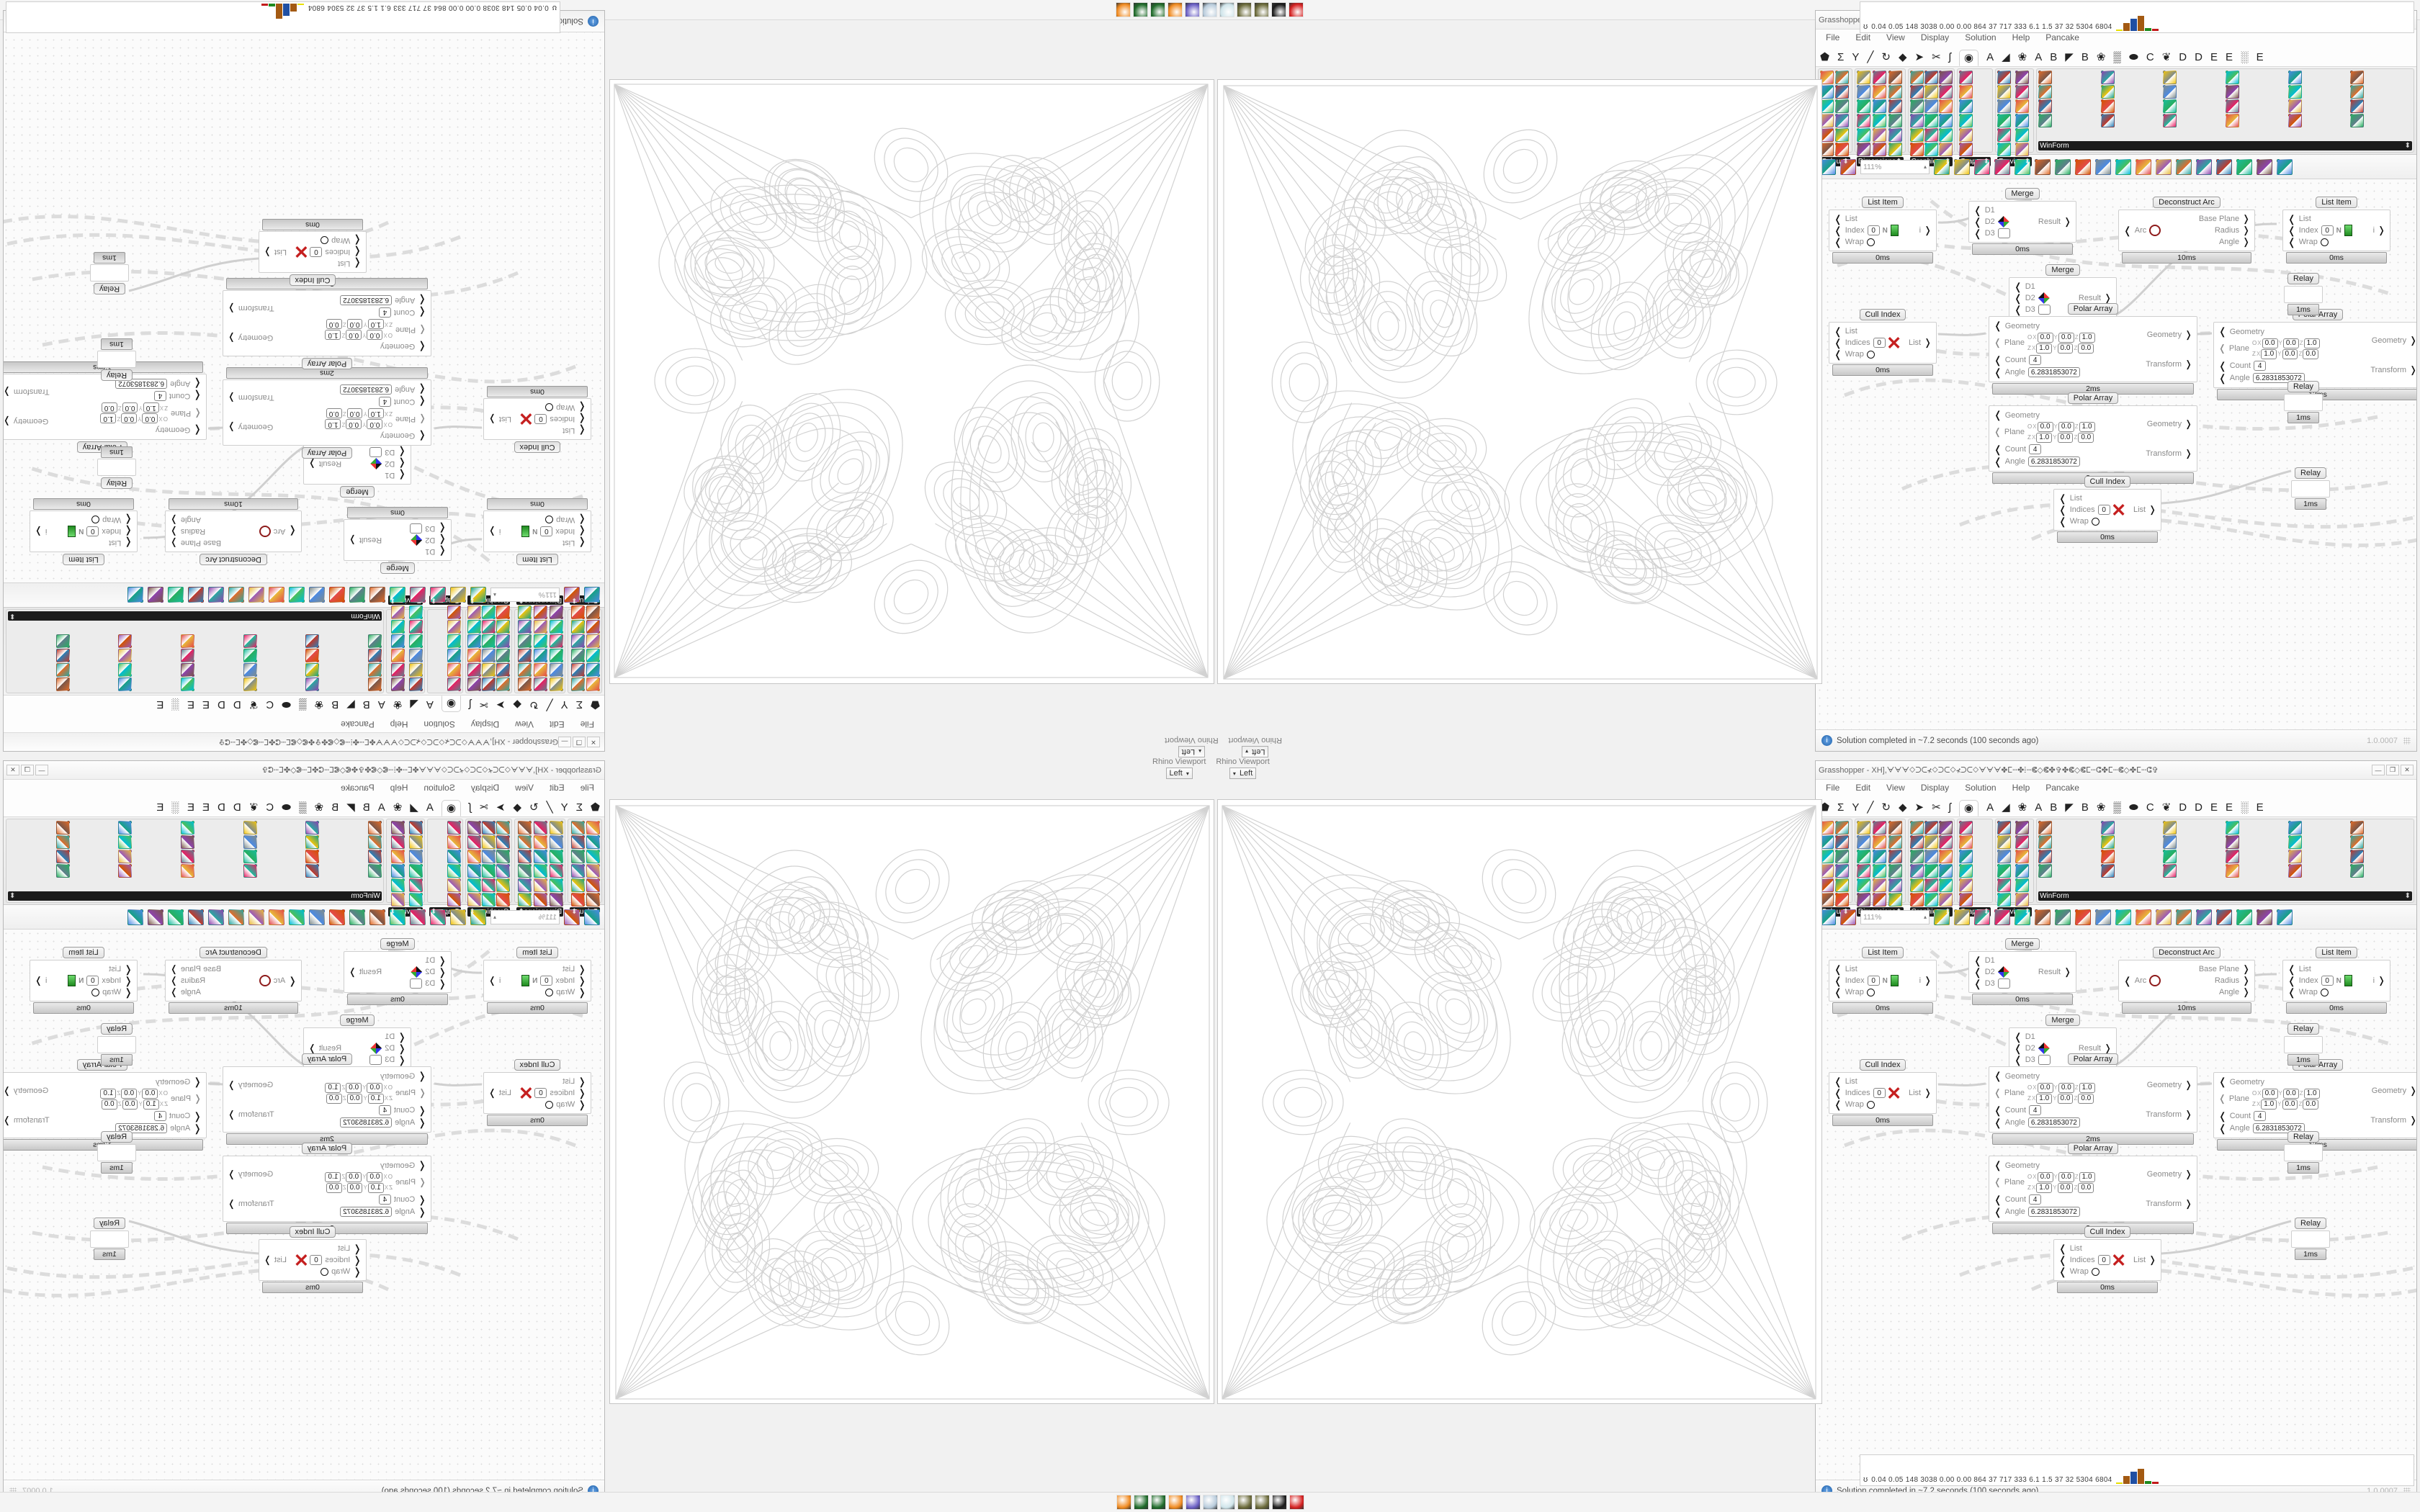 This screenshot has width=2420, height=1512. What do you see at coordinates (126, 1153) in the screenshot?
I see `relay-dot` at bounding box center [126, 1153].